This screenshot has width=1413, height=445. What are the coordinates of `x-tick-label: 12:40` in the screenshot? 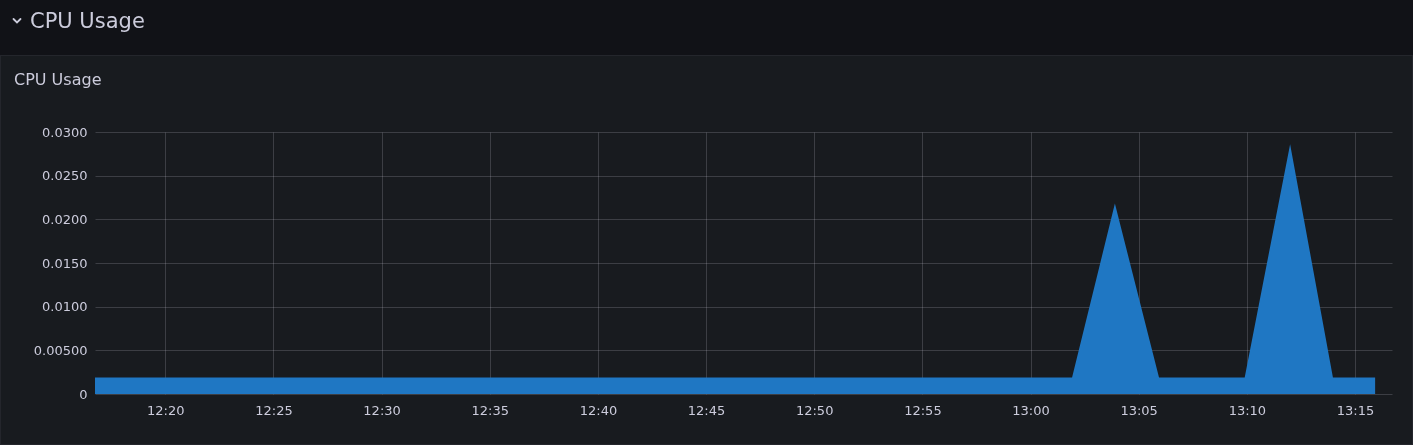 It's located at (598, 410).